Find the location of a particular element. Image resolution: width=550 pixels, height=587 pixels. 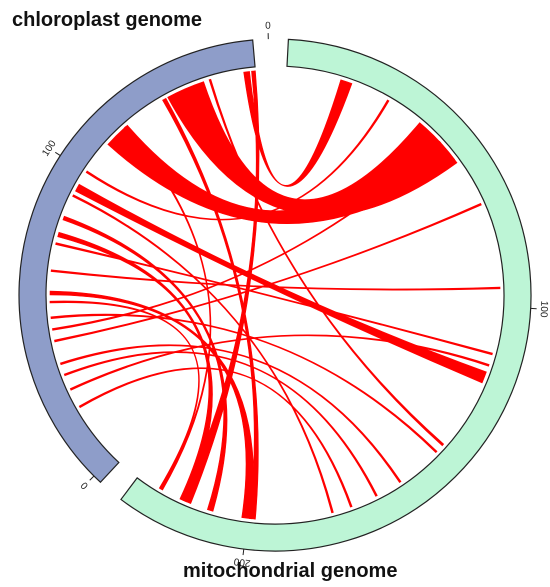

mitochondrial-tick-label-100: 100 is located at coordinates (544, 309).